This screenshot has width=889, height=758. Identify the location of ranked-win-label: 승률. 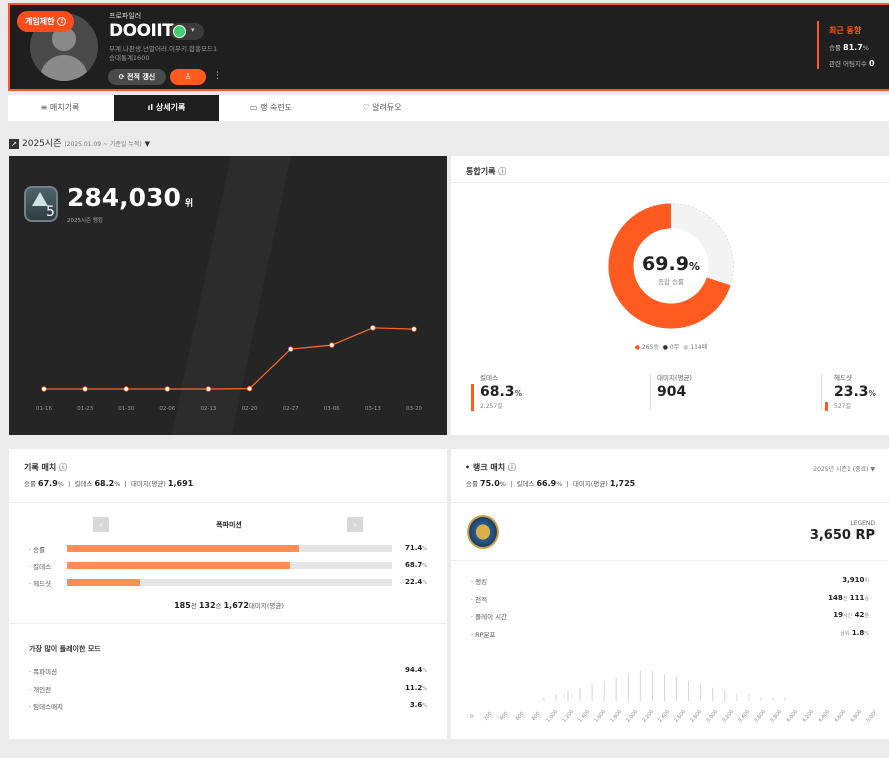
(472, 484).